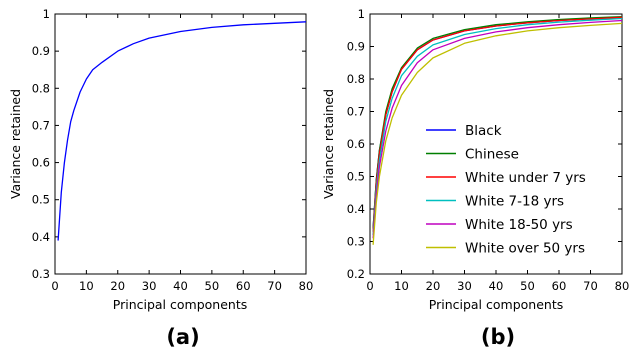  Describe the element at coordinates (483, 131) in the screenshot. I see `legend-label: Black` at that location.